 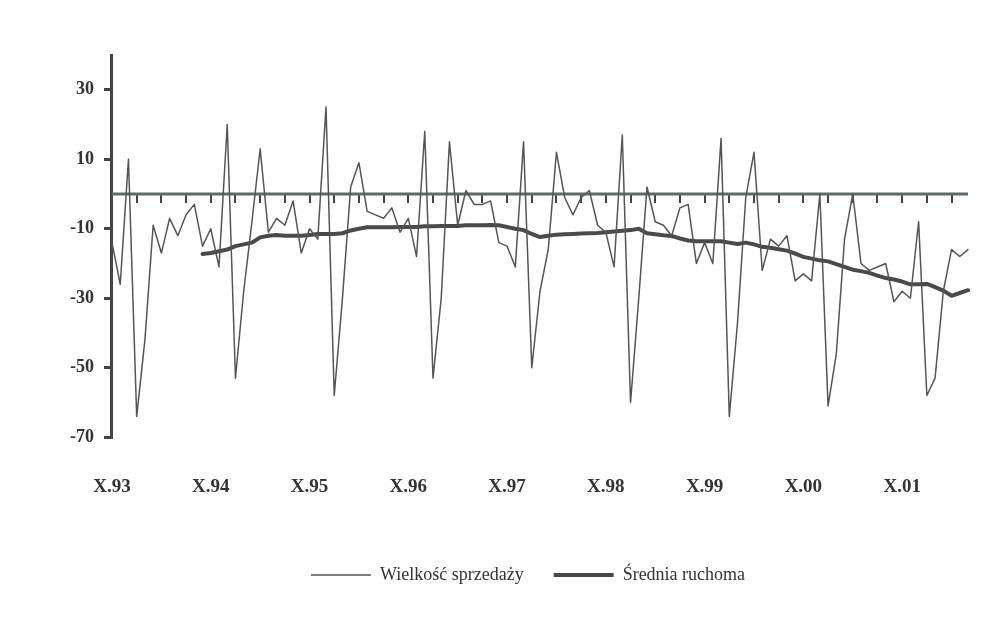 What do you see at coordinates (81, 227) in the screenshot?
I see `y-tick-label: -10` at bounding box center [81, 227].